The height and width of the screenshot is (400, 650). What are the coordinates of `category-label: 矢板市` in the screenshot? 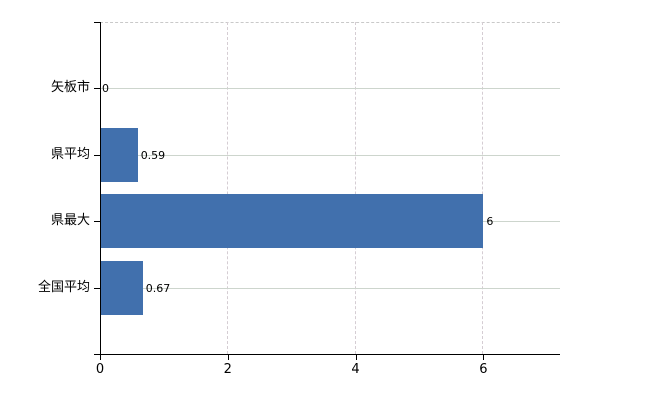 It's located at (70, 88).